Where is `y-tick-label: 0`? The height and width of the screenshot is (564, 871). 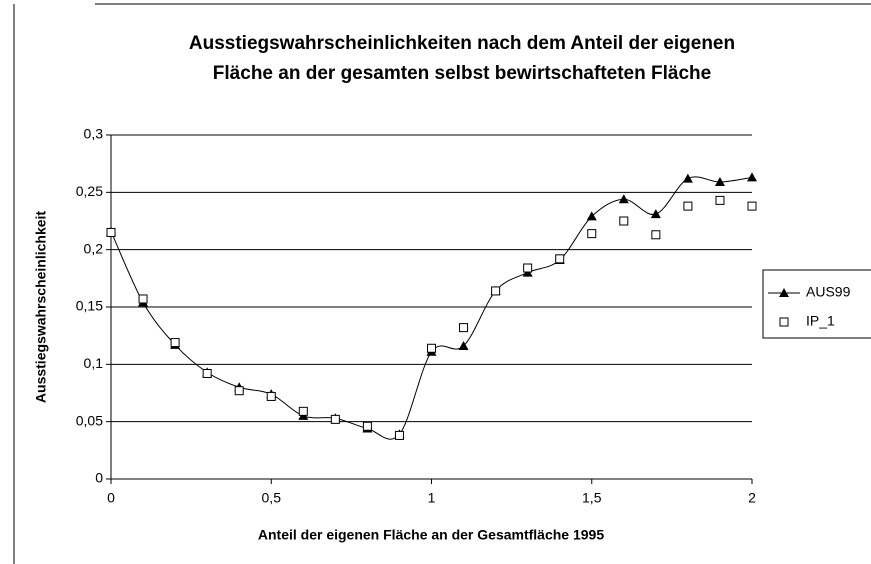
y-tick-label: 0 is located at coordinates (99, 478).